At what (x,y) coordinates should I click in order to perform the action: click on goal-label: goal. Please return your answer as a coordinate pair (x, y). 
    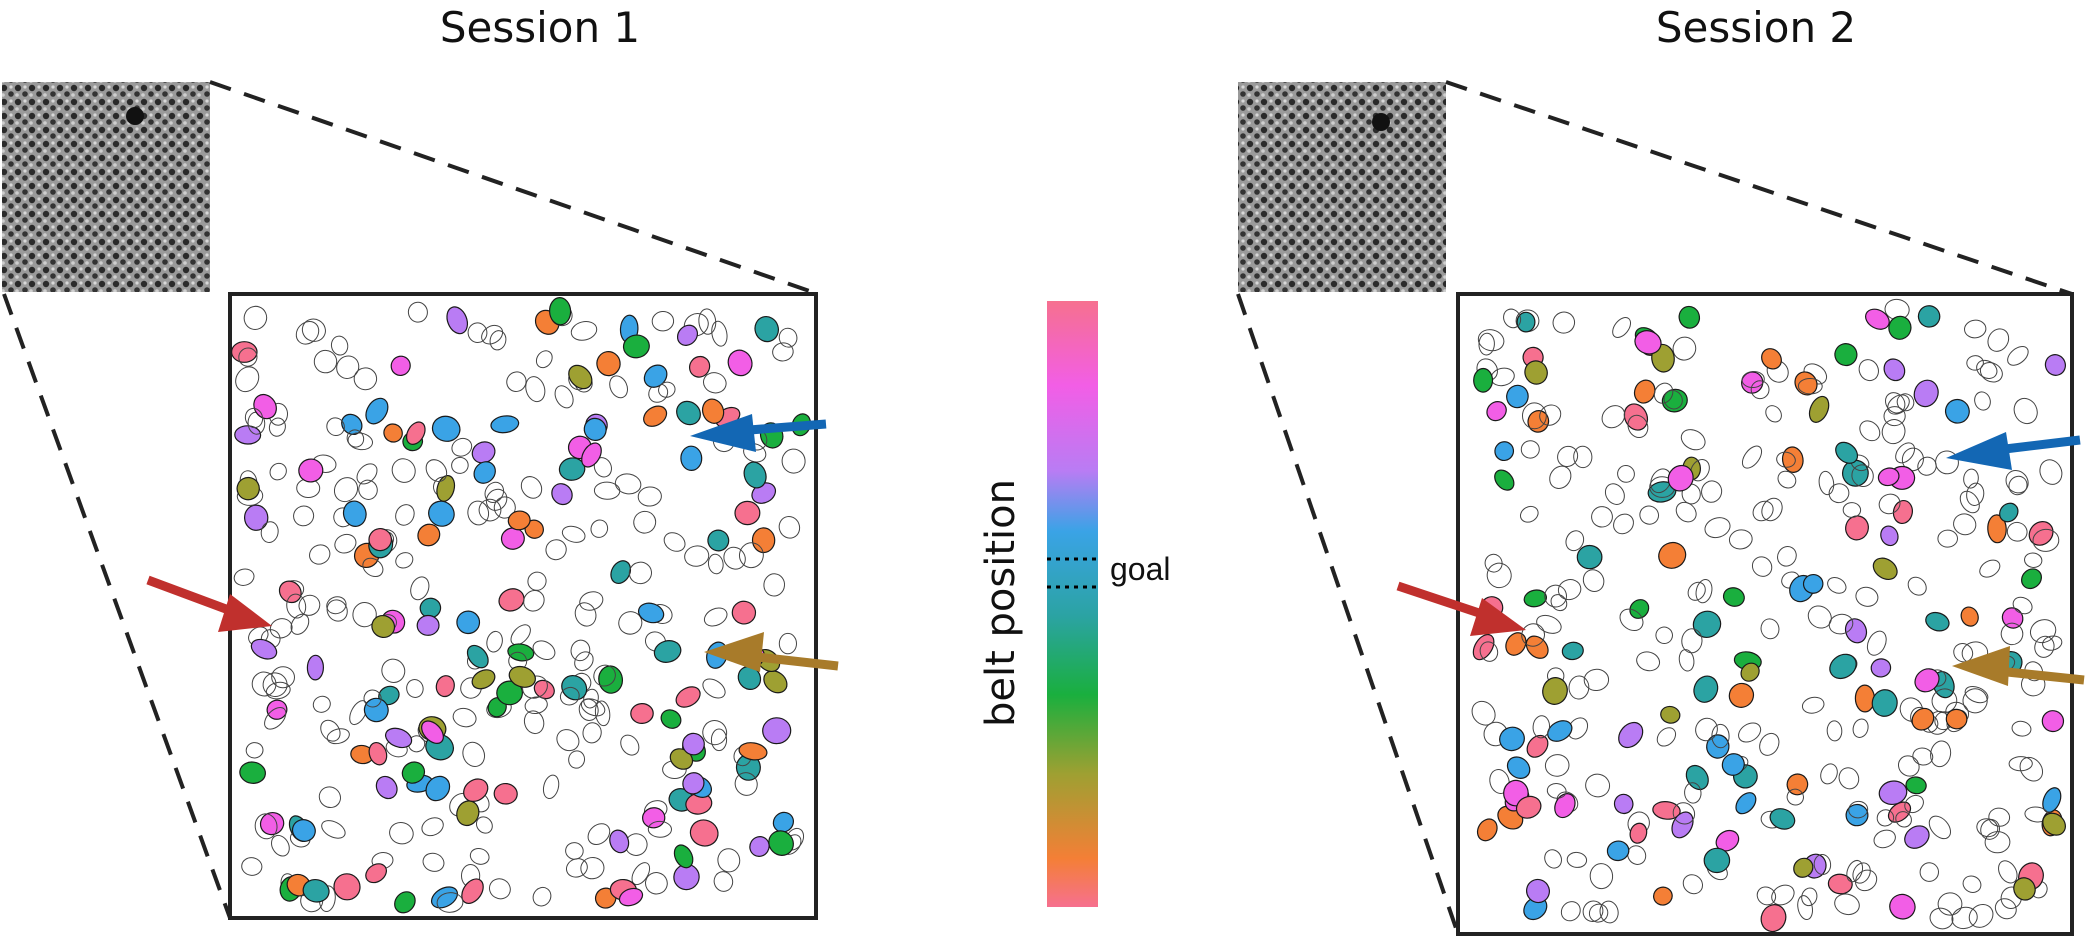
    Looking at the image, I should click on (1140, 569).